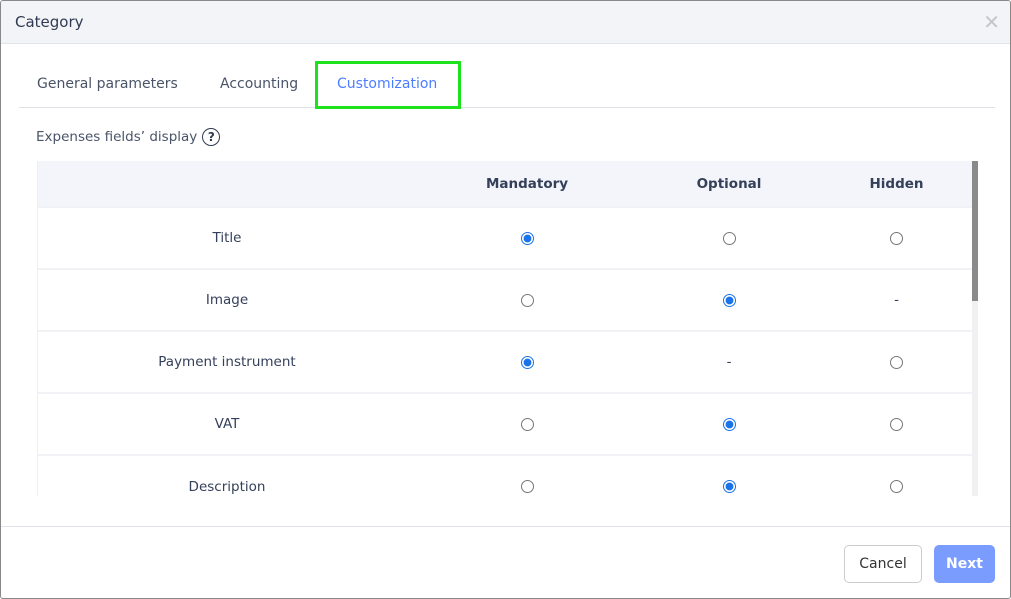 This screenshot has width=1011, height=599. What do you see at coordinates (49, 22) in the screenshot?
I see `dialog-title: Category` at bounding box center [49, 22].